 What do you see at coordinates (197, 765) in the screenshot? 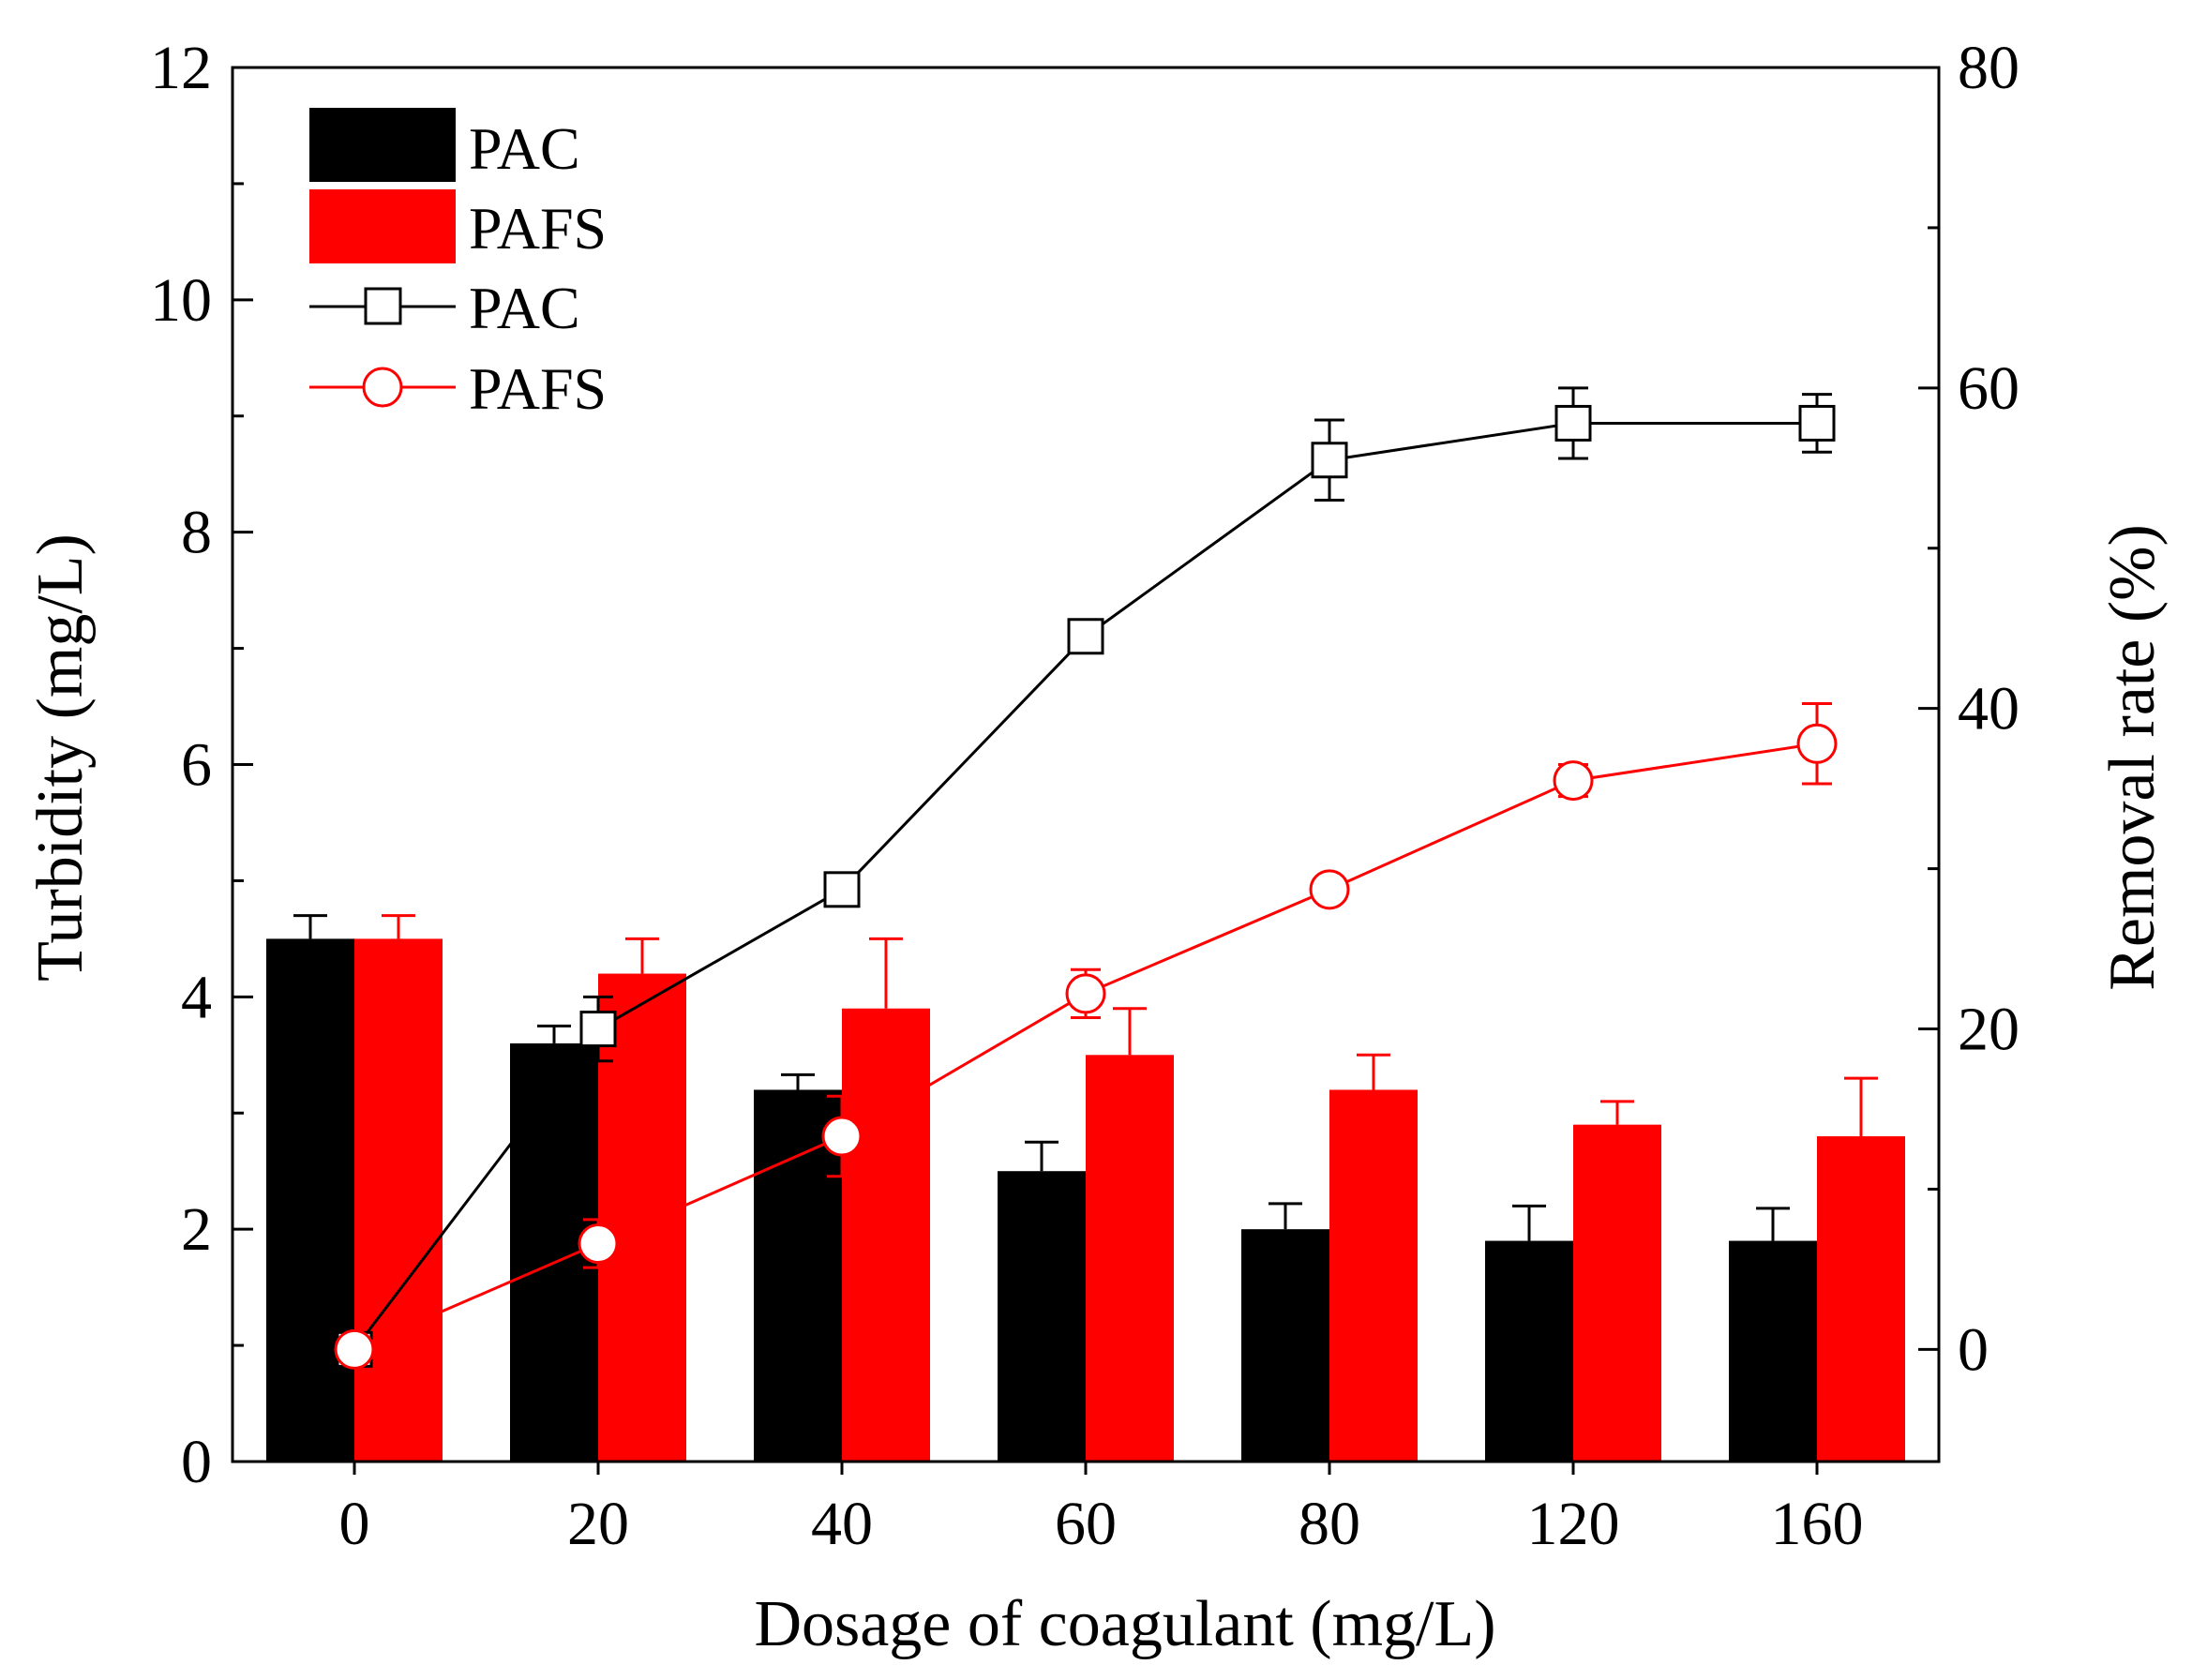
I see `y-tick-label-6: 6` at bounding box center [197, 765].